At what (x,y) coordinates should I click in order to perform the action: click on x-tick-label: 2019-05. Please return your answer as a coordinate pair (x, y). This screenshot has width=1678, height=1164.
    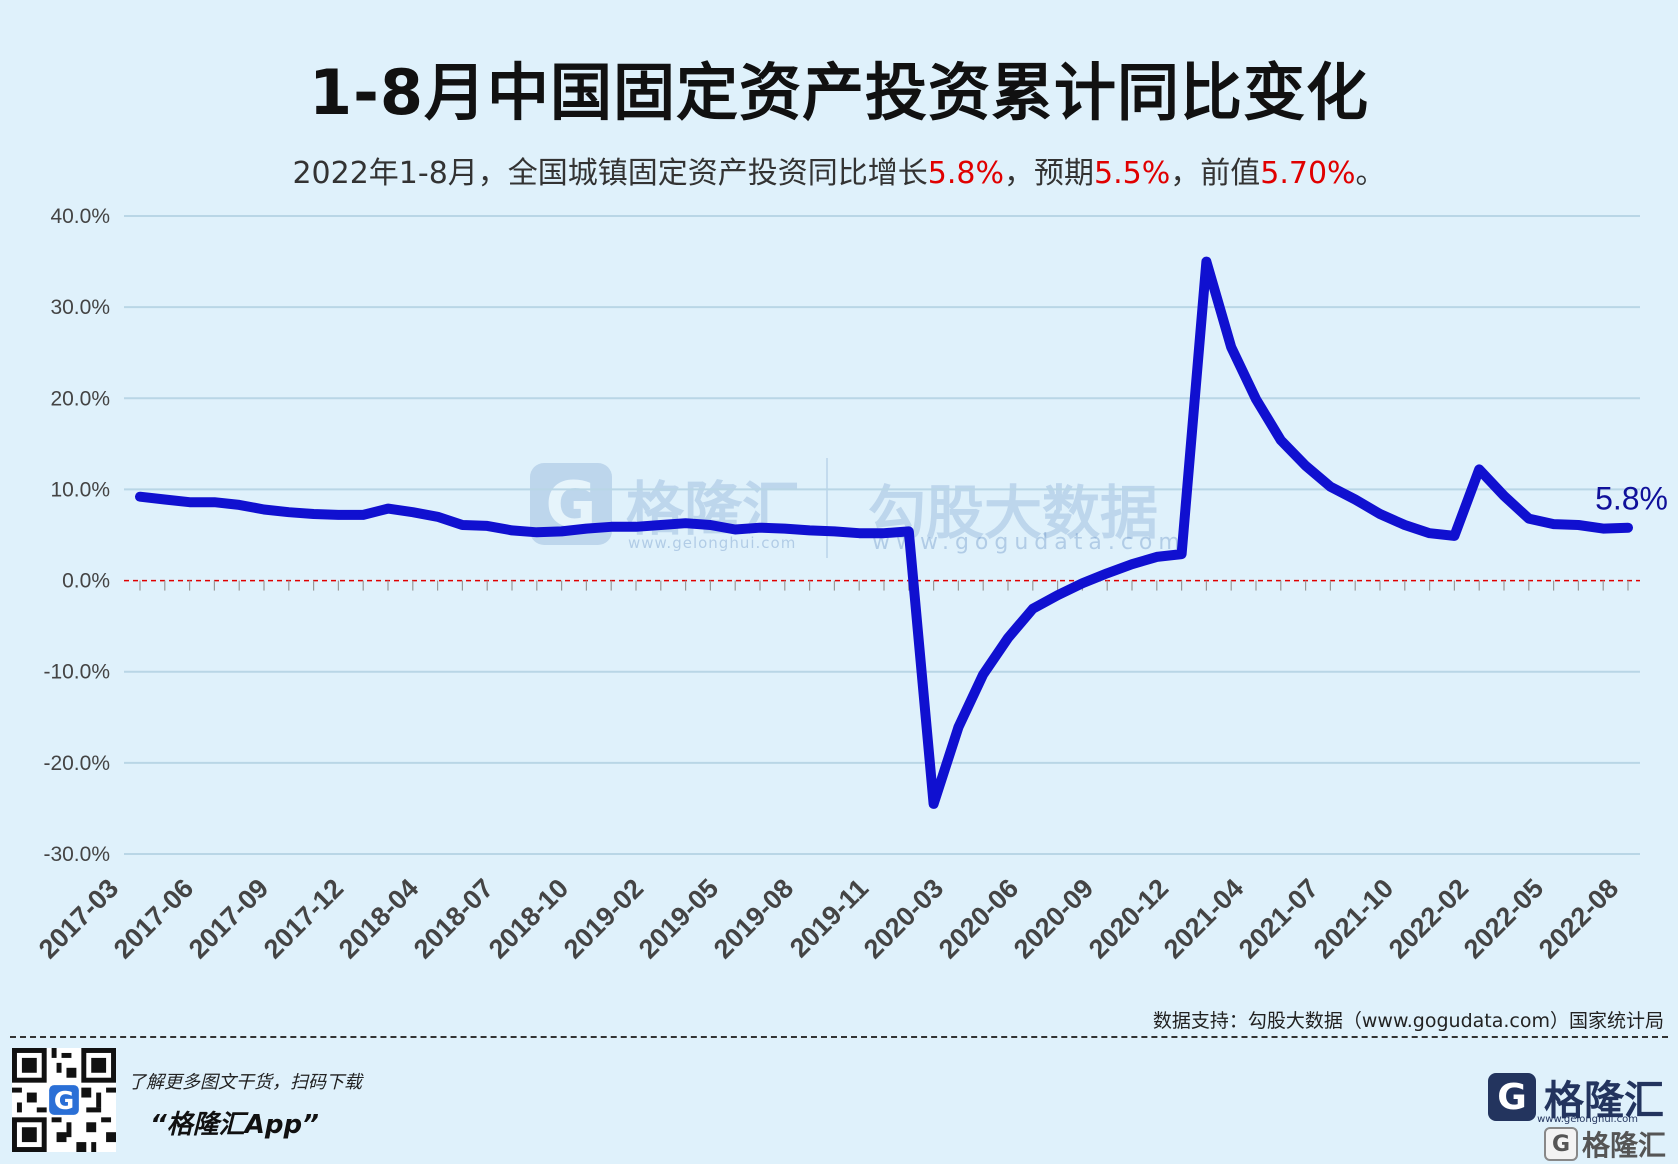
    Looking at the image, I should click on (678, 918).